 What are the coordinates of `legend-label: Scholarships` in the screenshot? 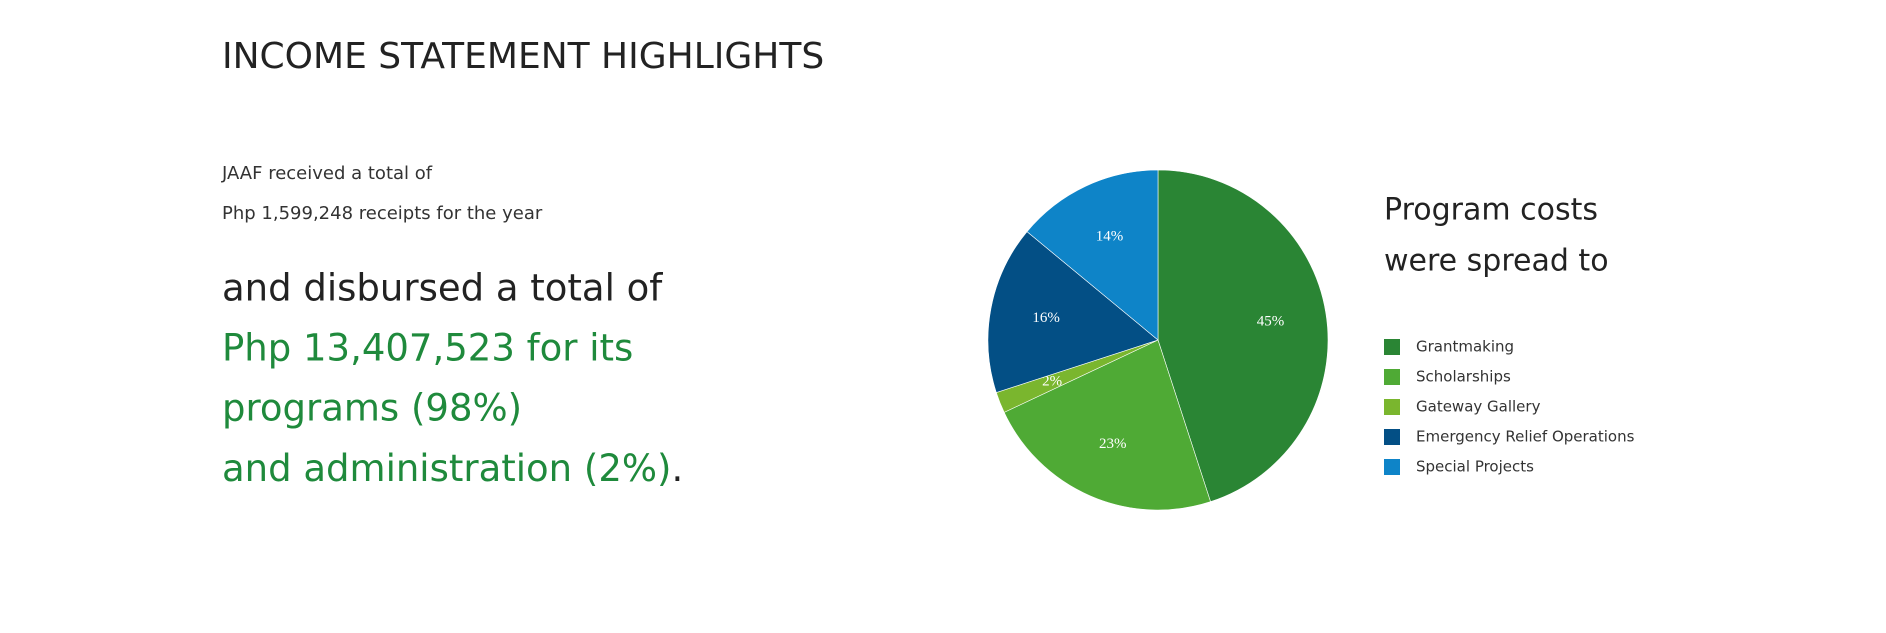 It's located at (1463, 377).